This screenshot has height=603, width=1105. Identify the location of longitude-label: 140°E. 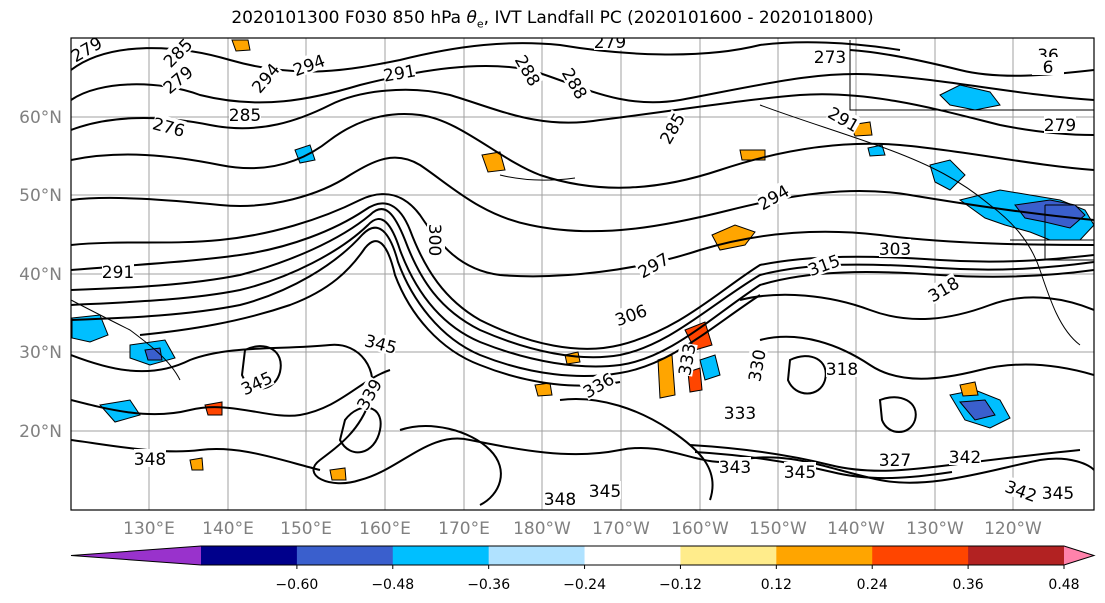
(228, 529).